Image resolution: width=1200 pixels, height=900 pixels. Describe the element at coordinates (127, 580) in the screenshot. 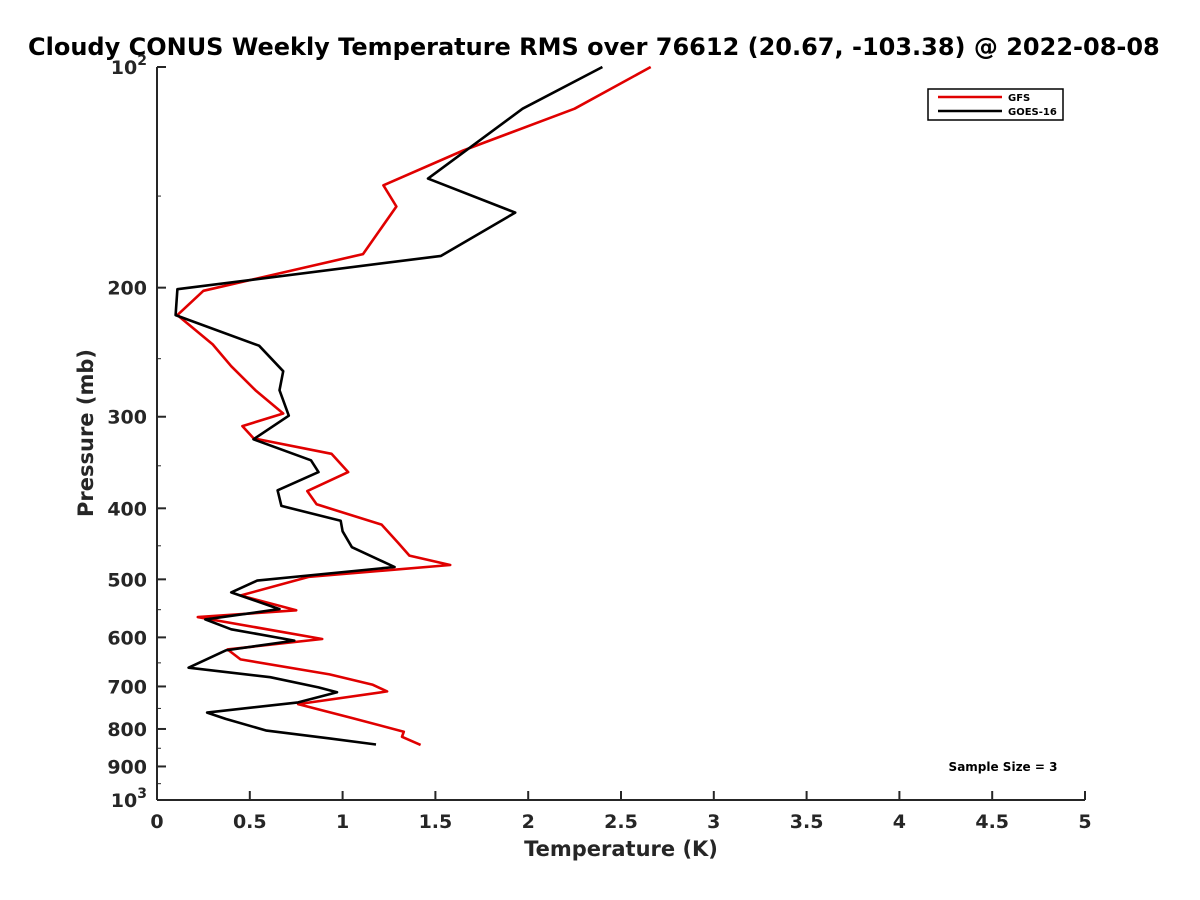

I see `y-tick-label: 500` at that location.